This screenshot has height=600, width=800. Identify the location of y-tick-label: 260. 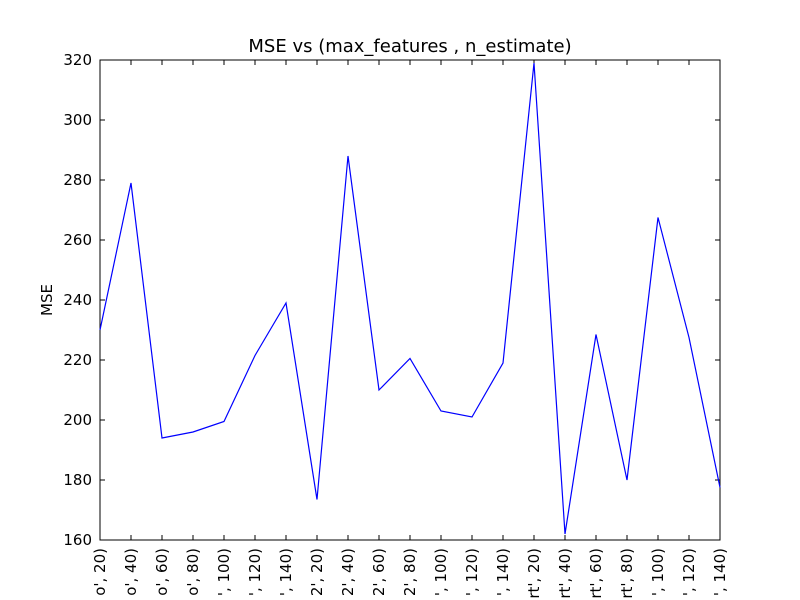
(77, 240).